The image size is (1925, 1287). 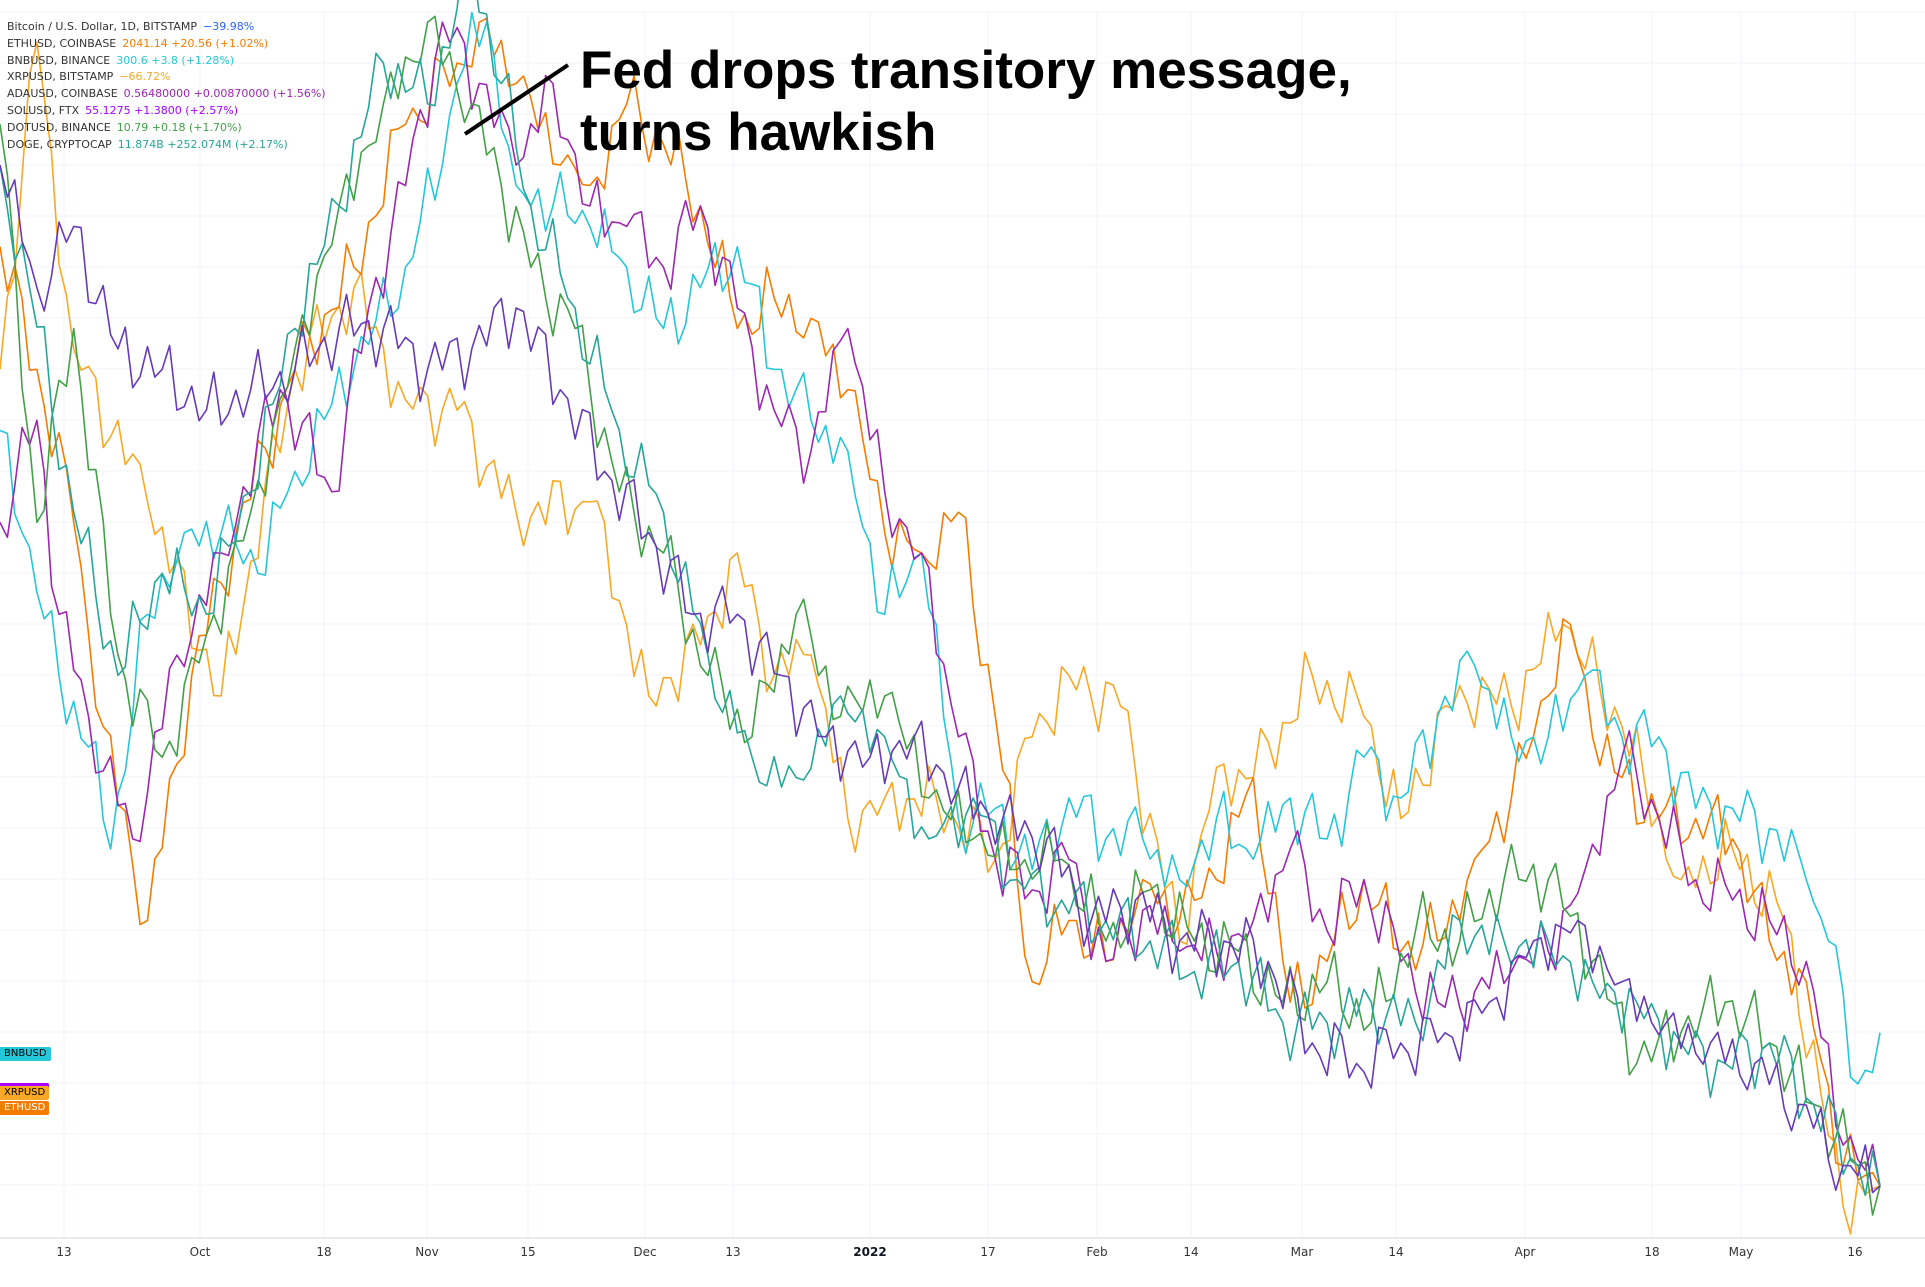 What do you see at coordinates (102, 26) in the screenshot?
I see `legend-symbol: Bitcoin / U.S. Dollar, 1D, BITSTAMP` at bounding box center [102, 26].